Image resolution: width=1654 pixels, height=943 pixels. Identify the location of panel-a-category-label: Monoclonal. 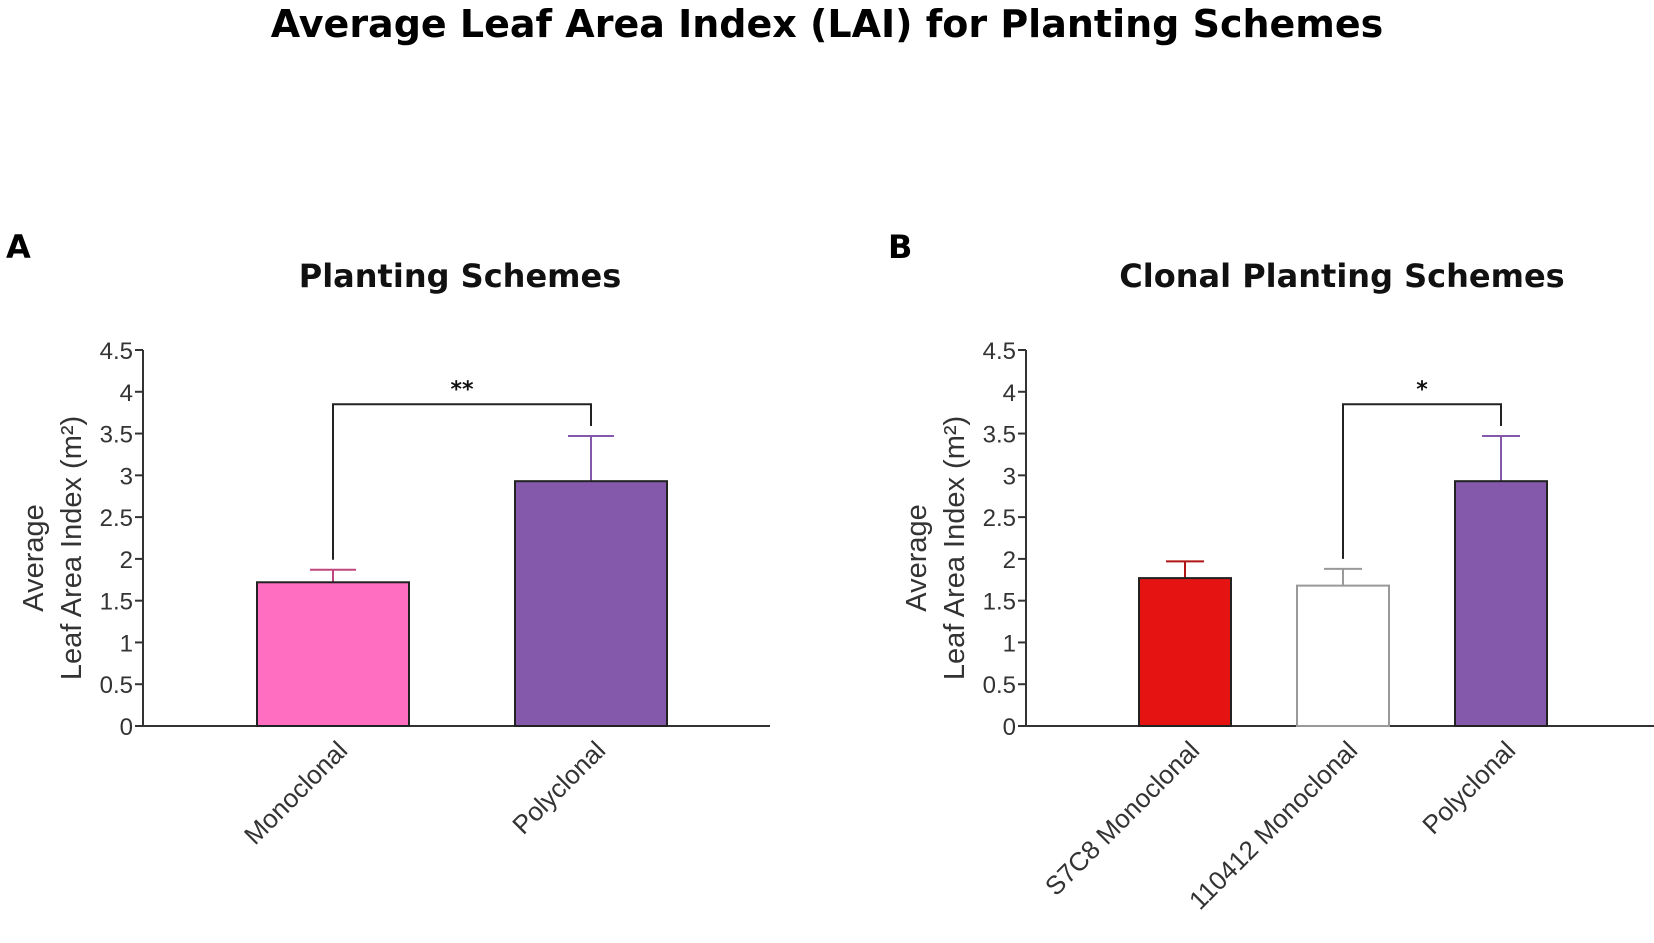
(295, 792).